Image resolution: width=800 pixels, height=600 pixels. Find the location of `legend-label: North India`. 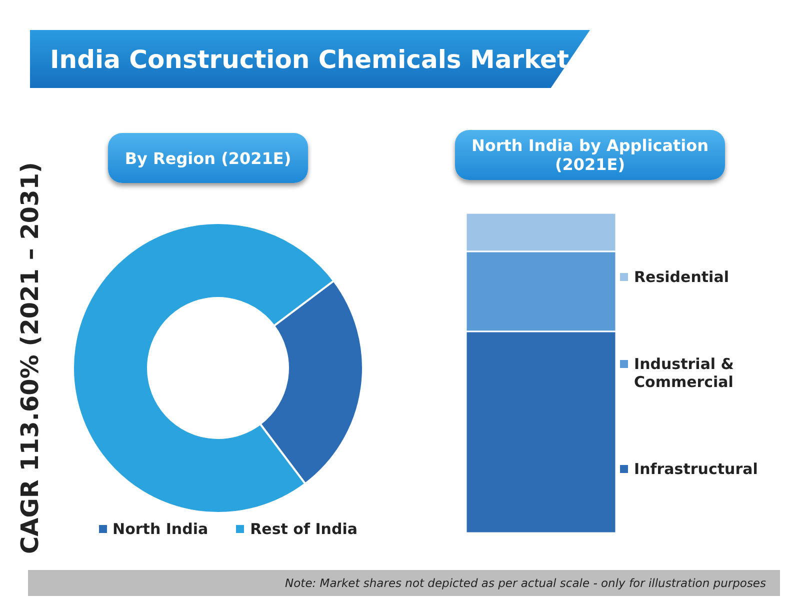

legend-label: North India is located at coordinates (160, 529).